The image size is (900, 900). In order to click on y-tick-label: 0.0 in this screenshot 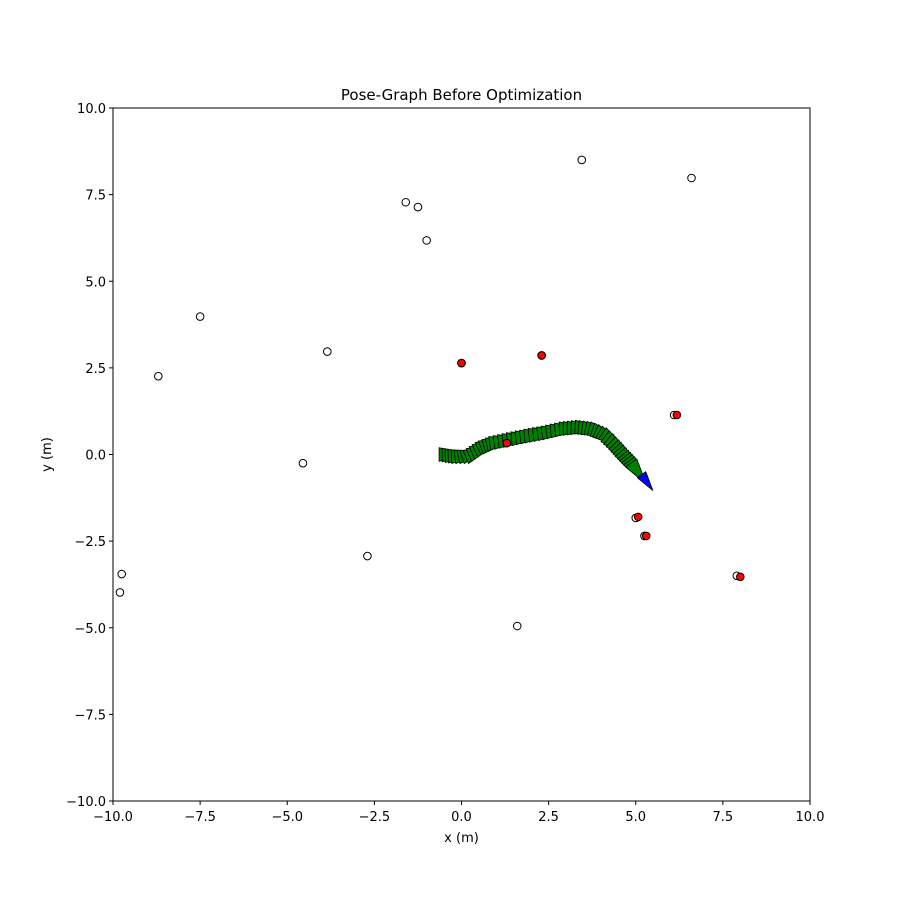, I will do `click(95, 456)`.